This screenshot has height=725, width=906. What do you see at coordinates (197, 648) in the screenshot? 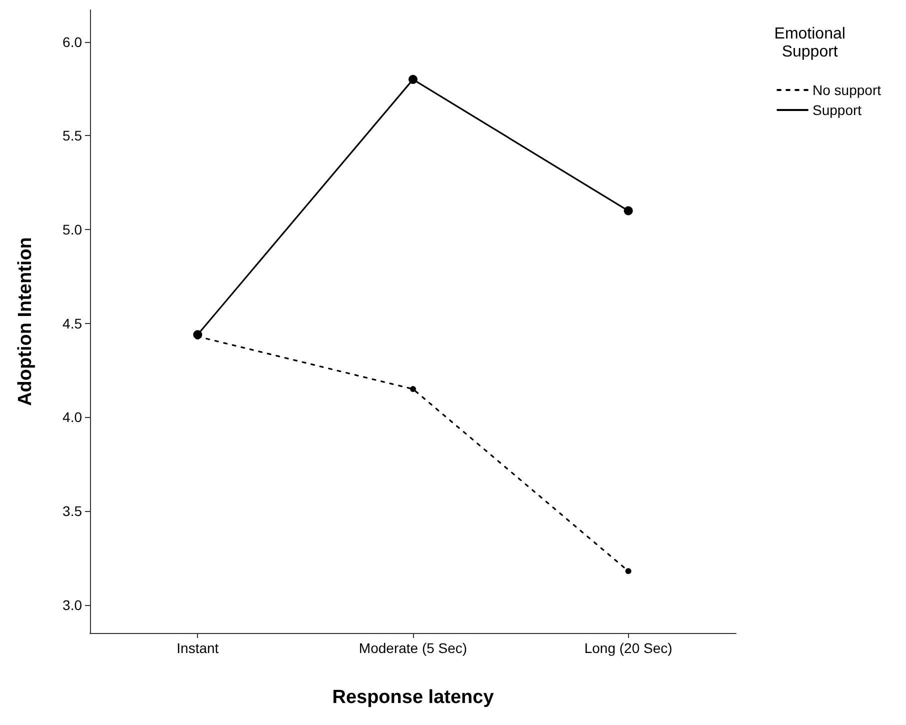
I see `x-tick-label: Instant` at bounding box center [197, 648].